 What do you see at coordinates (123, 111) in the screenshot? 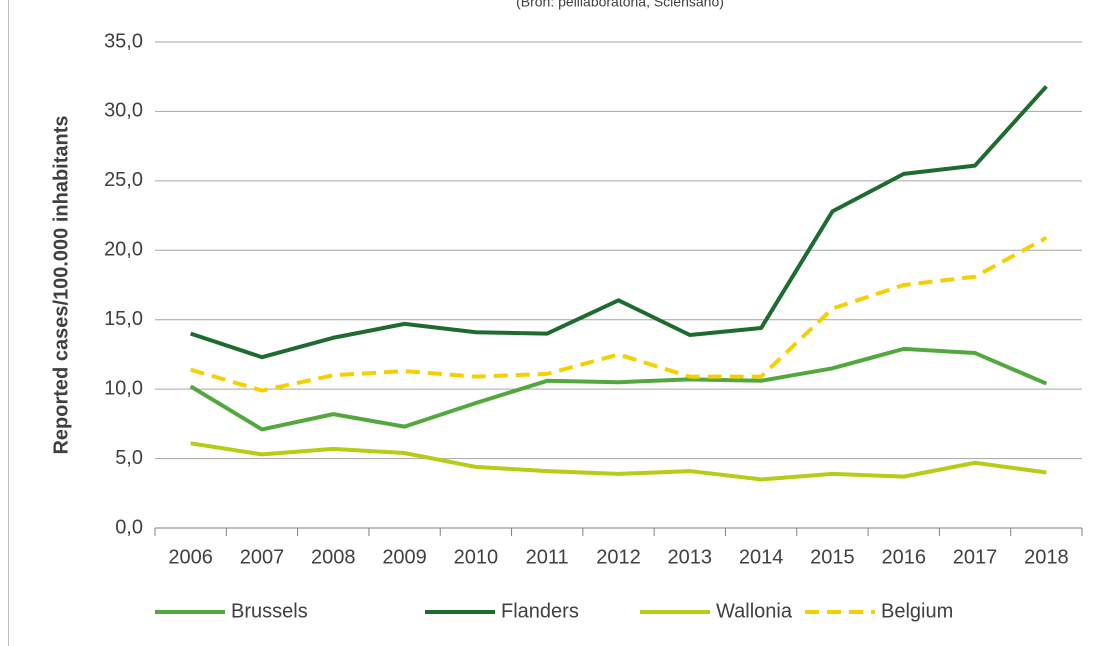
I see `y-tick-label: 30,0` at bounding box center [123, 111].